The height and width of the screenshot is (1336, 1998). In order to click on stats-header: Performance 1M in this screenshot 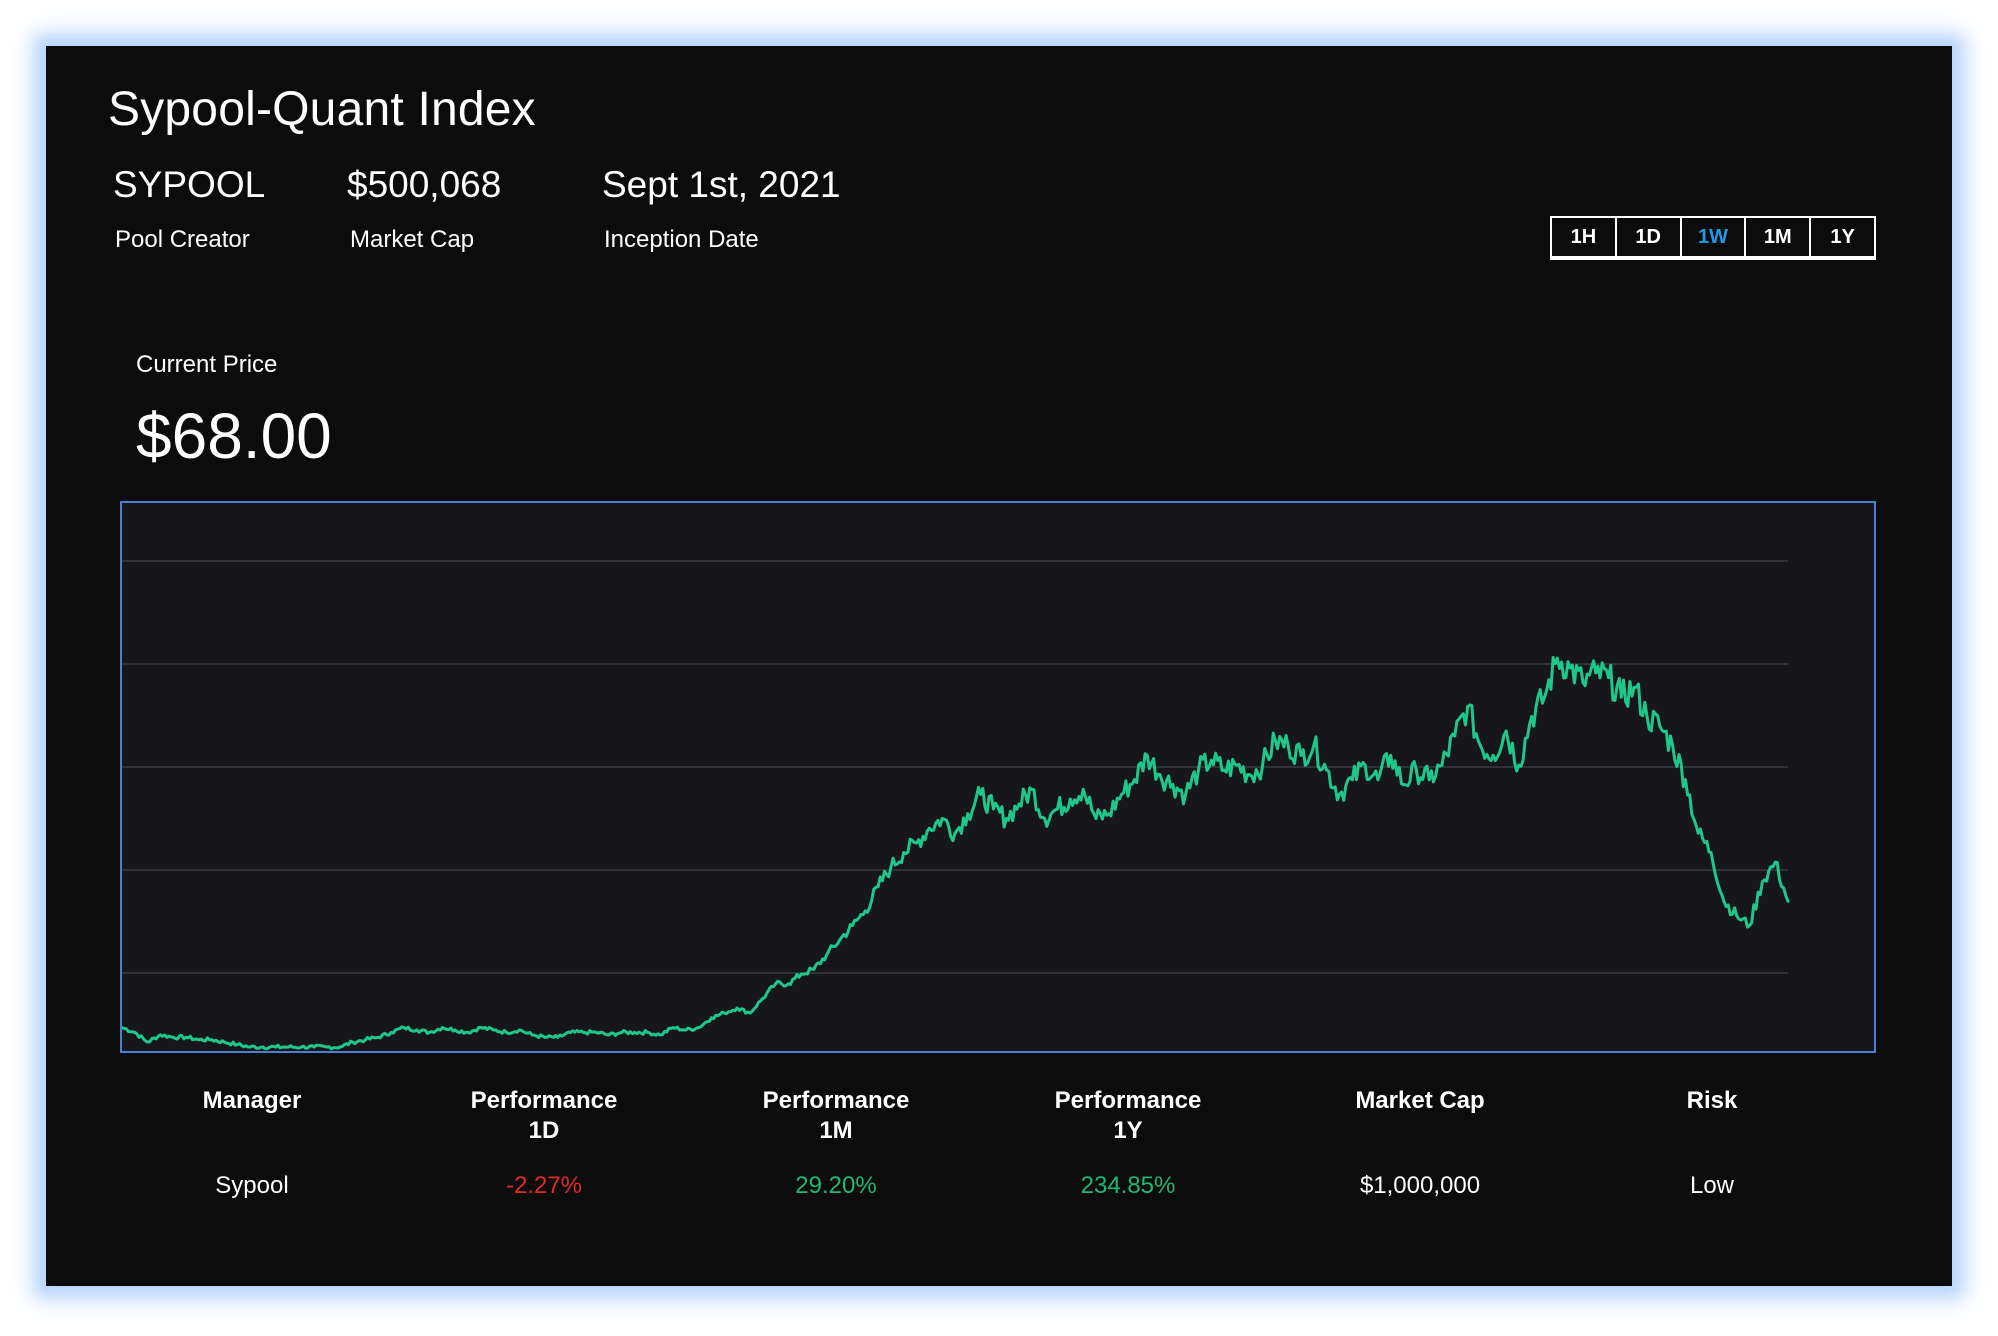, I will do `click(836, 1115)`.